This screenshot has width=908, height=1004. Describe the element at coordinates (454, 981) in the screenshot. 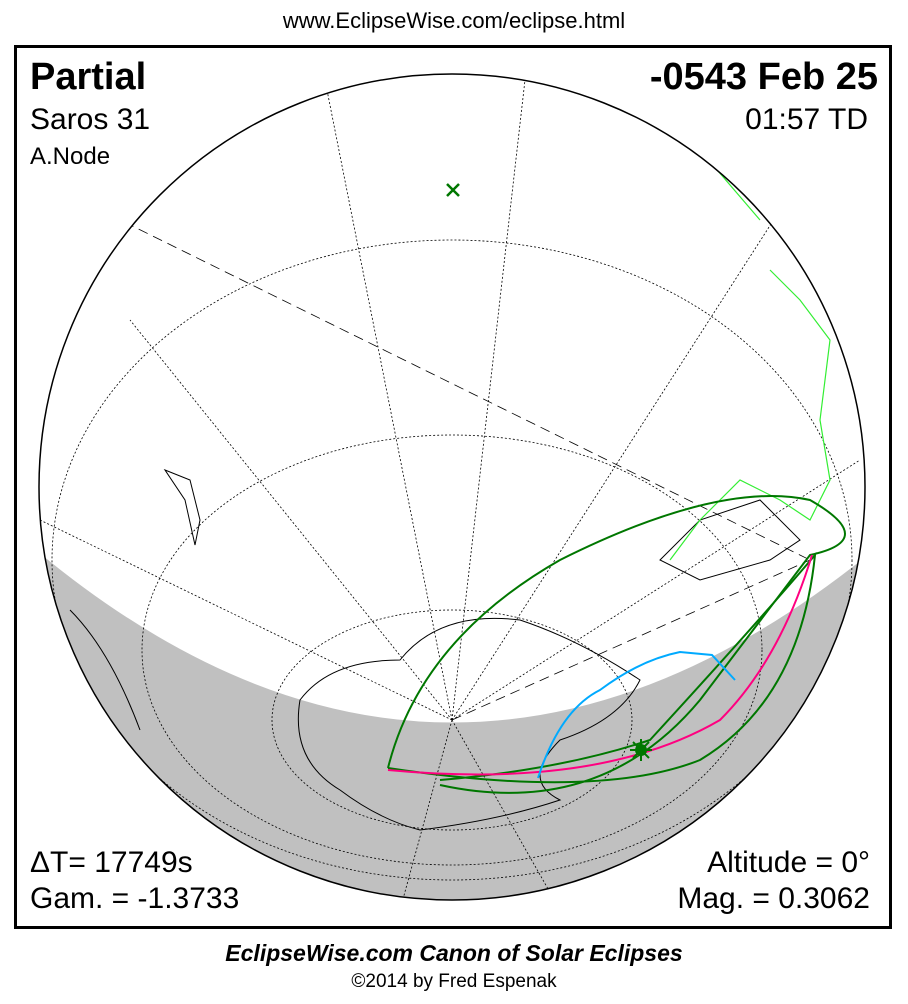

I see `footer-copyright: ©2014 by Fred Espenak` at that location.